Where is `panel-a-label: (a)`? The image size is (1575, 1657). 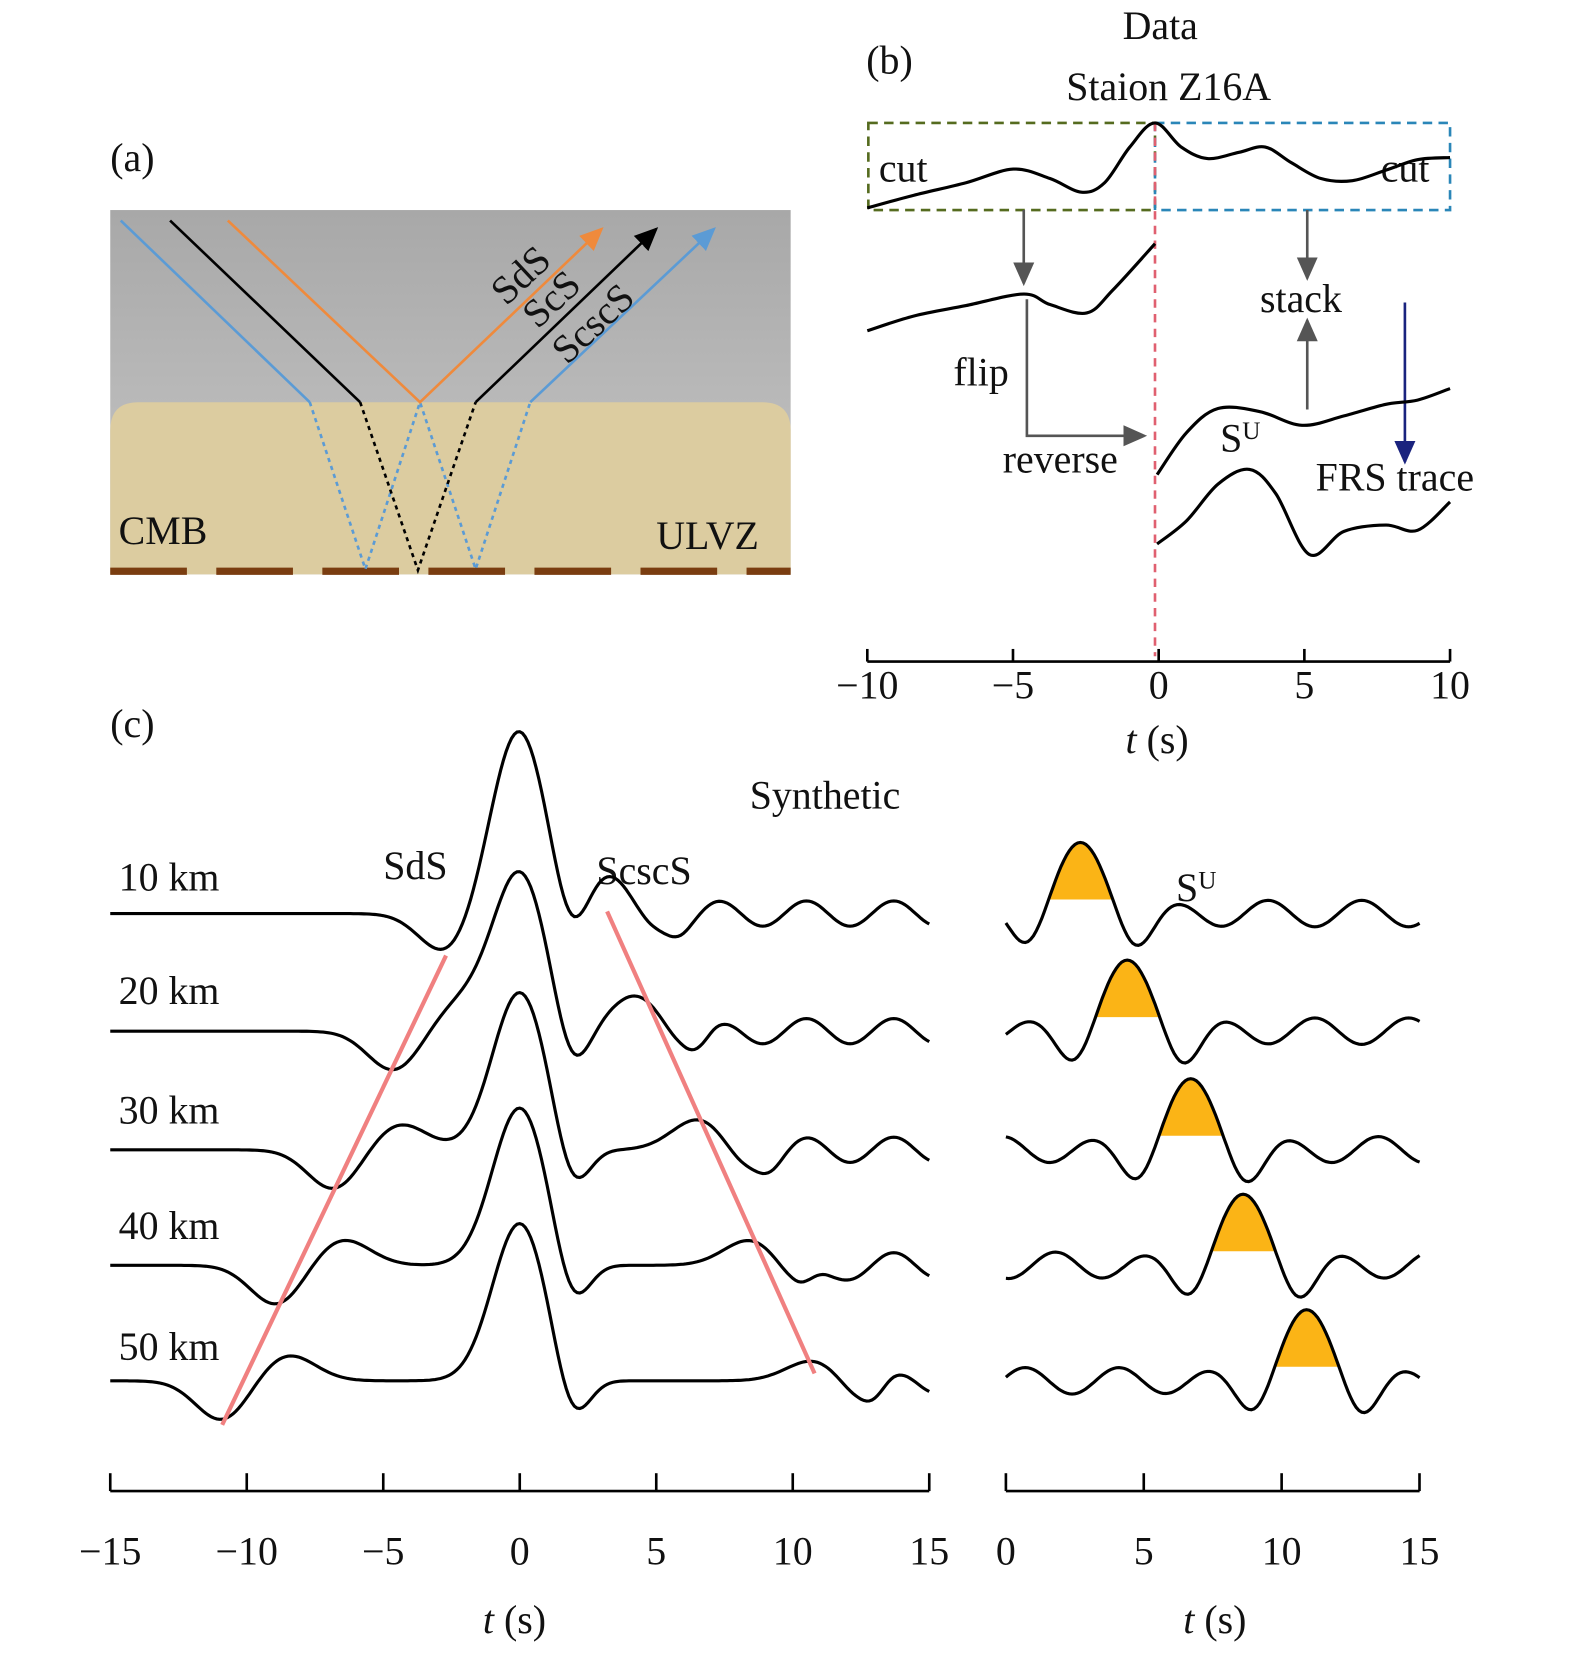 panel-a-label: (a) is located at coordinates (132, 157).